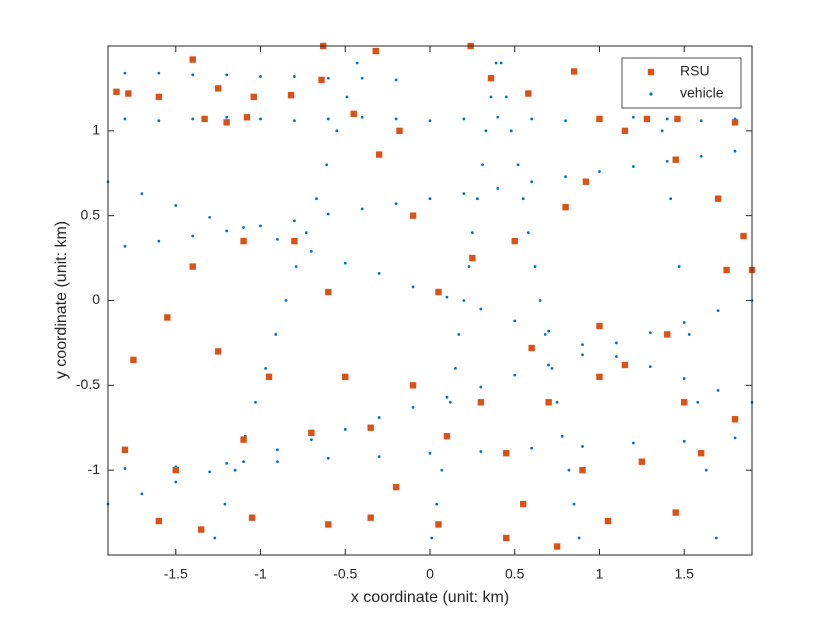 The height and width of the screenshot is (623, 830). Describe the element at coordinates (260, 574) in the screenshot. I see `x-tick-label: -1` at that location.